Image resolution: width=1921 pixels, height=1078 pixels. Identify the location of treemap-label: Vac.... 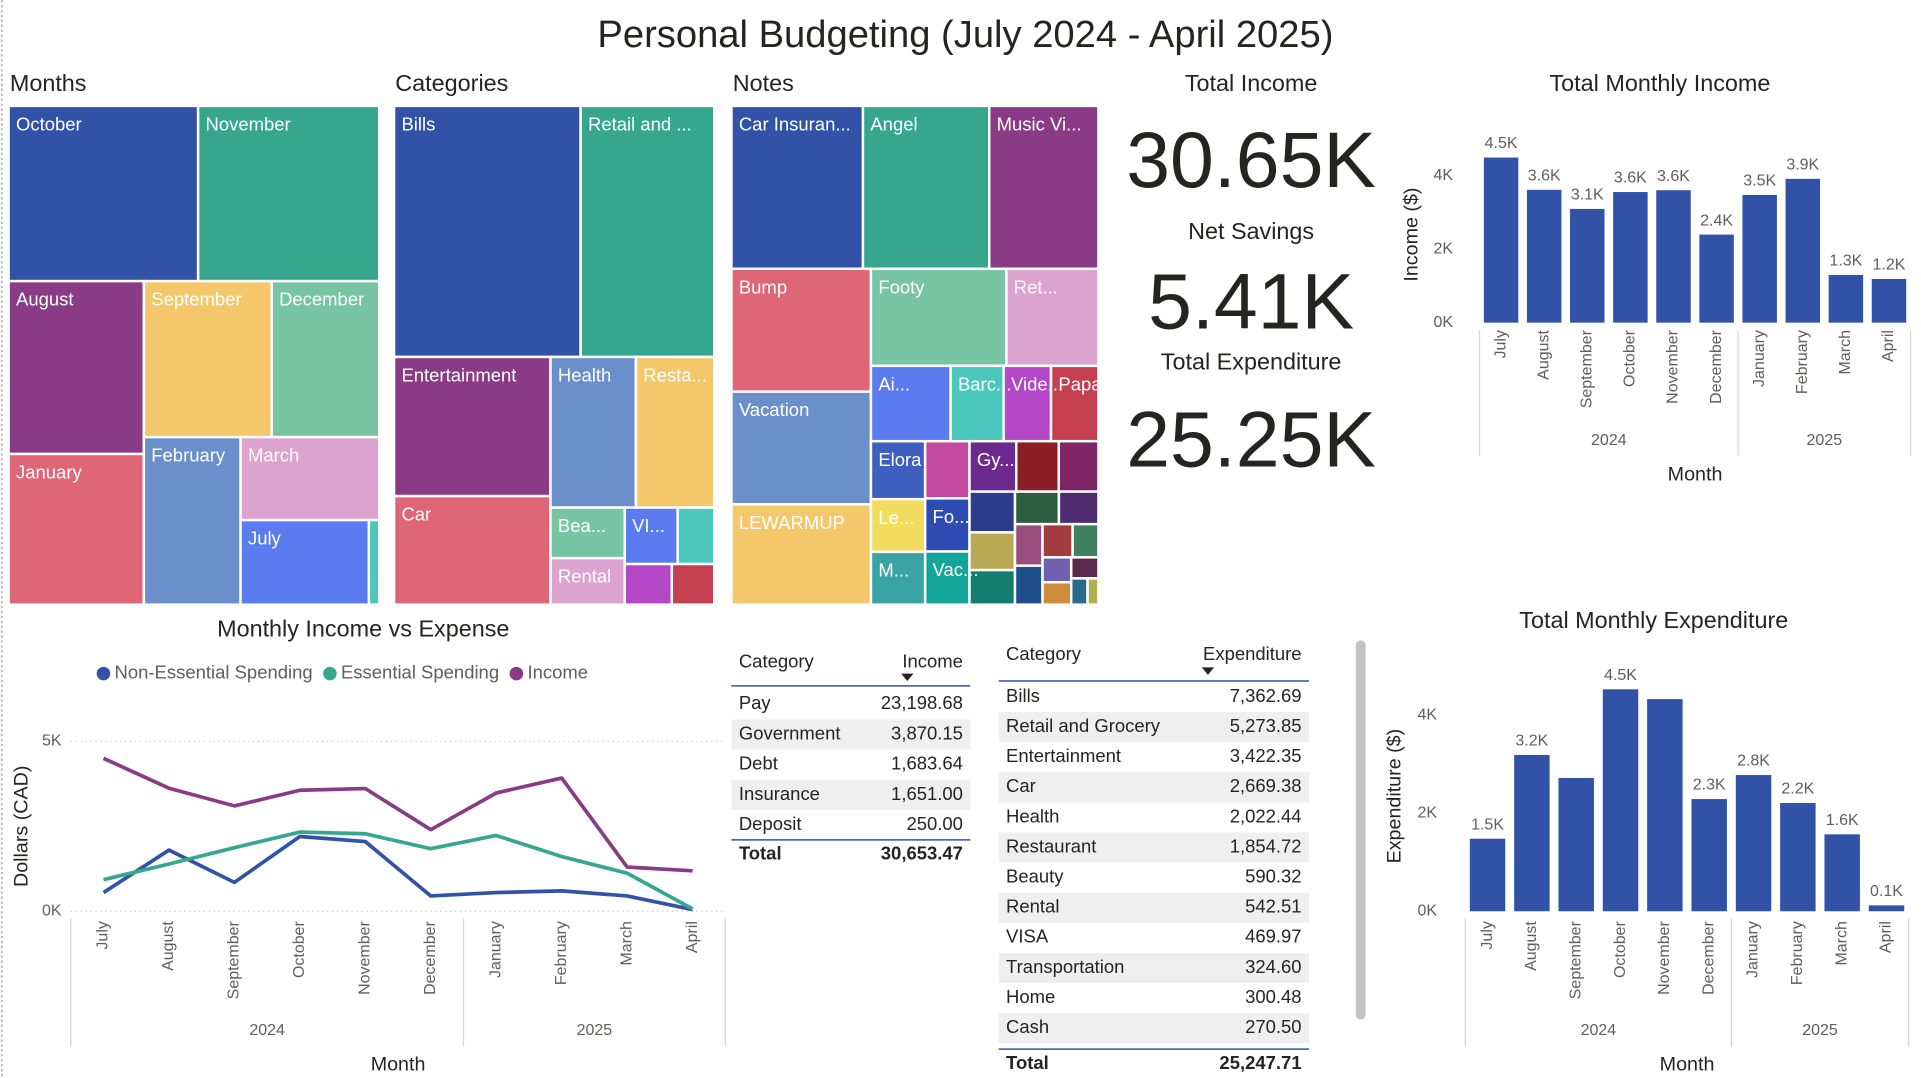
(956, 569).